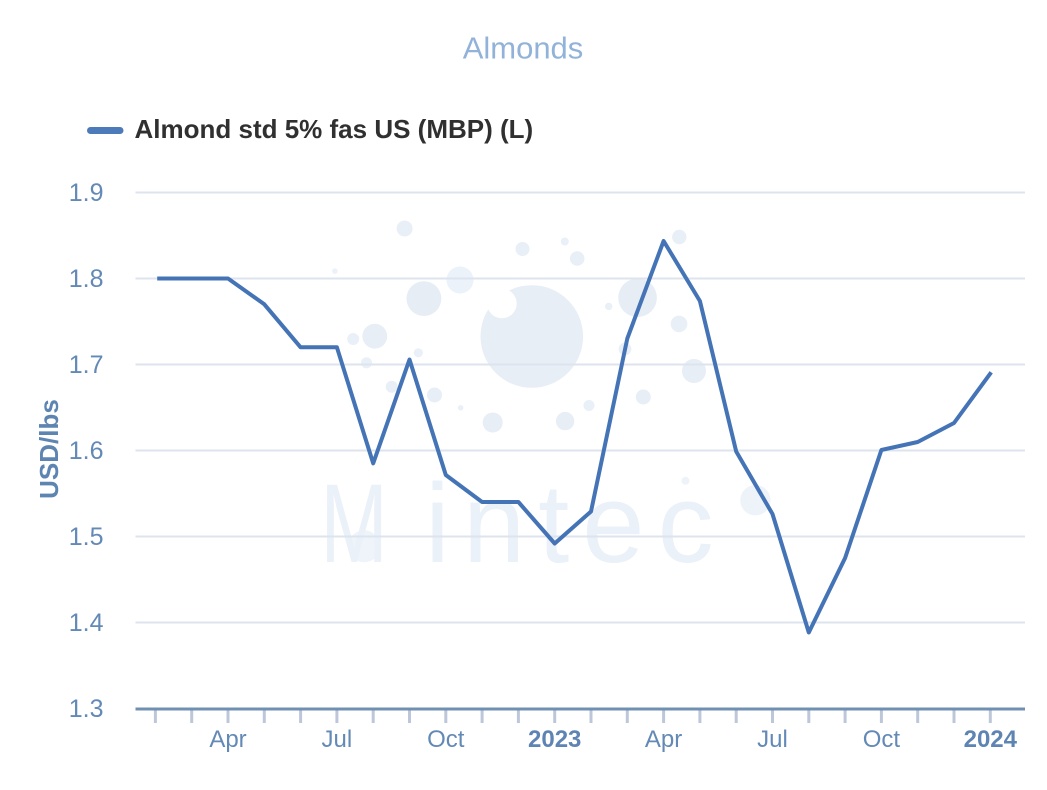 This screenshot has width=1047, height=790. What do you see at coordinates (554, 739) in the screenshot?
I see `svg-text: 2023` at bounding box center [554, 739].